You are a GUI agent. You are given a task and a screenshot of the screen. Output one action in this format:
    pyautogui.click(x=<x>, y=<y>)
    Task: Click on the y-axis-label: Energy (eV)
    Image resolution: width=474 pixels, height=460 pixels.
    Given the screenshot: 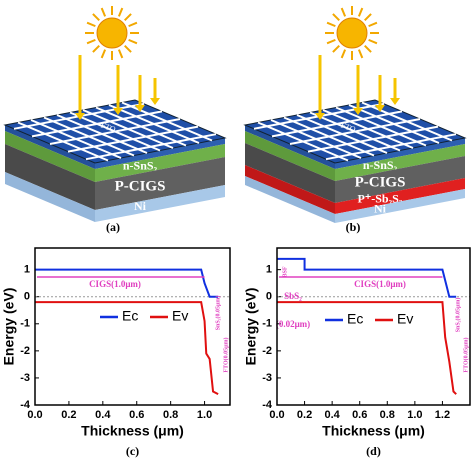 What is the action you would take?
    pyautogui.click(x=9, y=327)
    